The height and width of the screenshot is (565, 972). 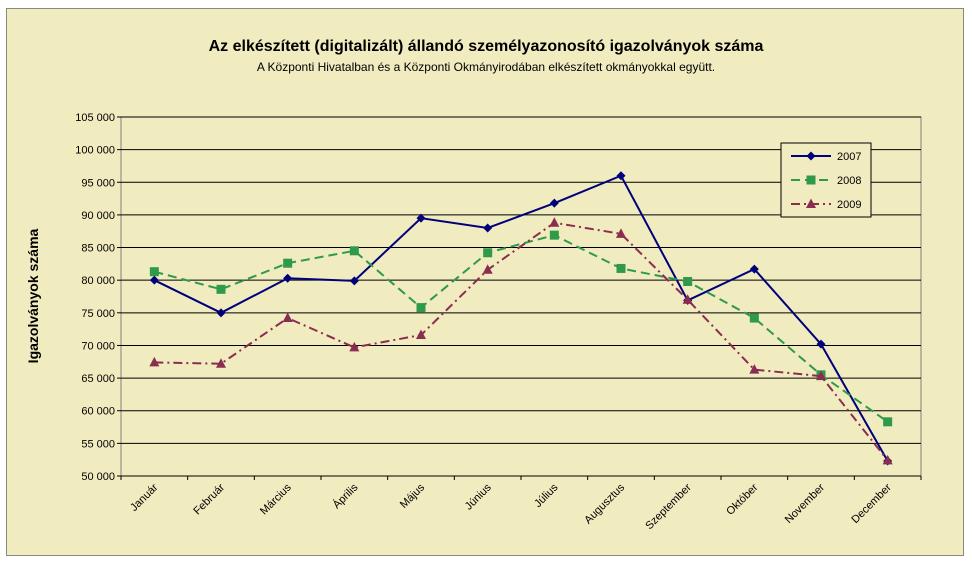 I want to click on x-tick-label: Július, so click(x=546, y=495).